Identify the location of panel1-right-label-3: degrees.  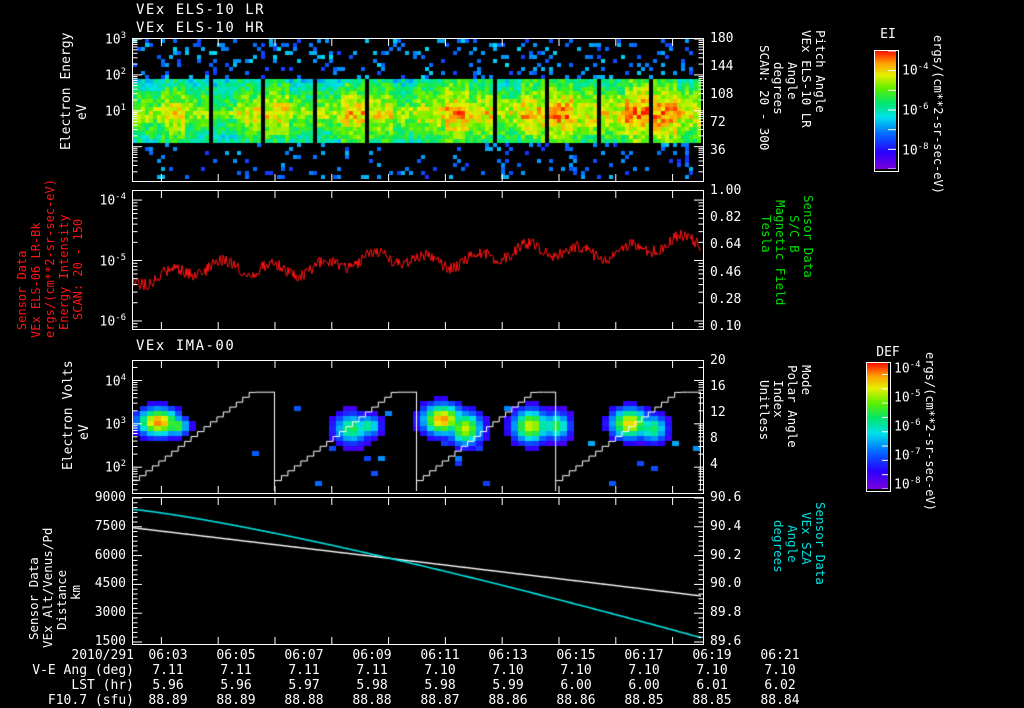
(778, 88).